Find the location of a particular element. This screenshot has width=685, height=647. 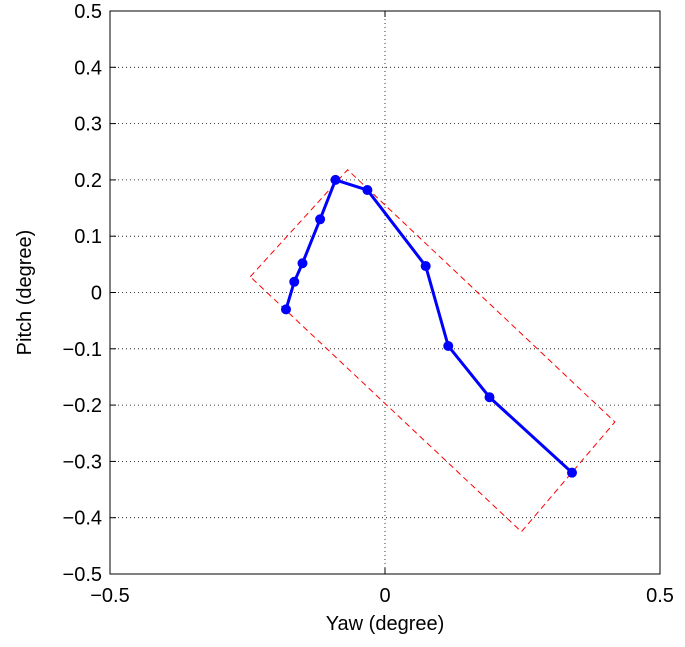

y-tick-label: 0.2 is located at coordinates (88, 181).